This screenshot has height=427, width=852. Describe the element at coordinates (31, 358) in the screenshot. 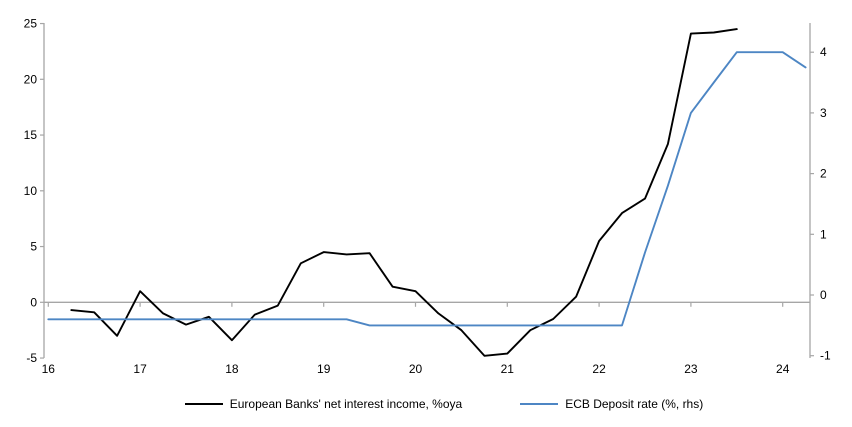

I see `svg-text: -5` at that location.